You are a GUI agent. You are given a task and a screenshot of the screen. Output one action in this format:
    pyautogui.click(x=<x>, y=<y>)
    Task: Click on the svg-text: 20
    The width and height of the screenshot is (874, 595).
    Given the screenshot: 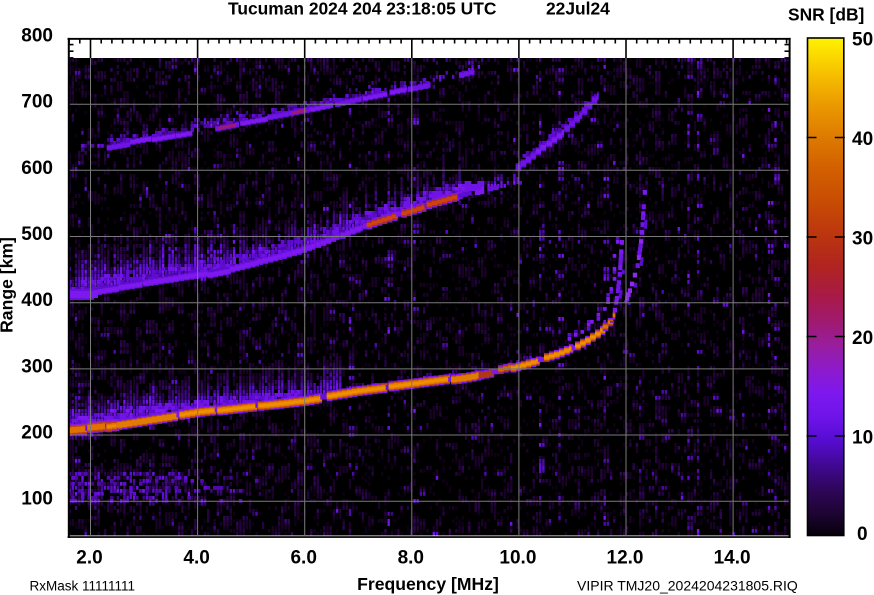 What is the action you would take?
    pyautogui.click(x=862, y=338)
    